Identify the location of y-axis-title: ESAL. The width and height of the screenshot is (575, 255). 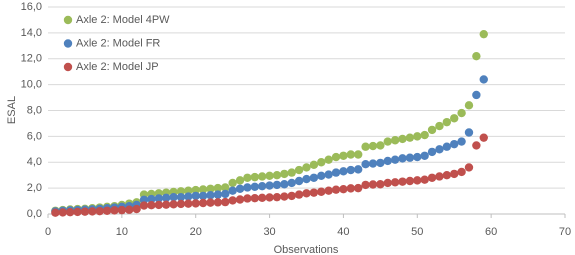
(12, 110).